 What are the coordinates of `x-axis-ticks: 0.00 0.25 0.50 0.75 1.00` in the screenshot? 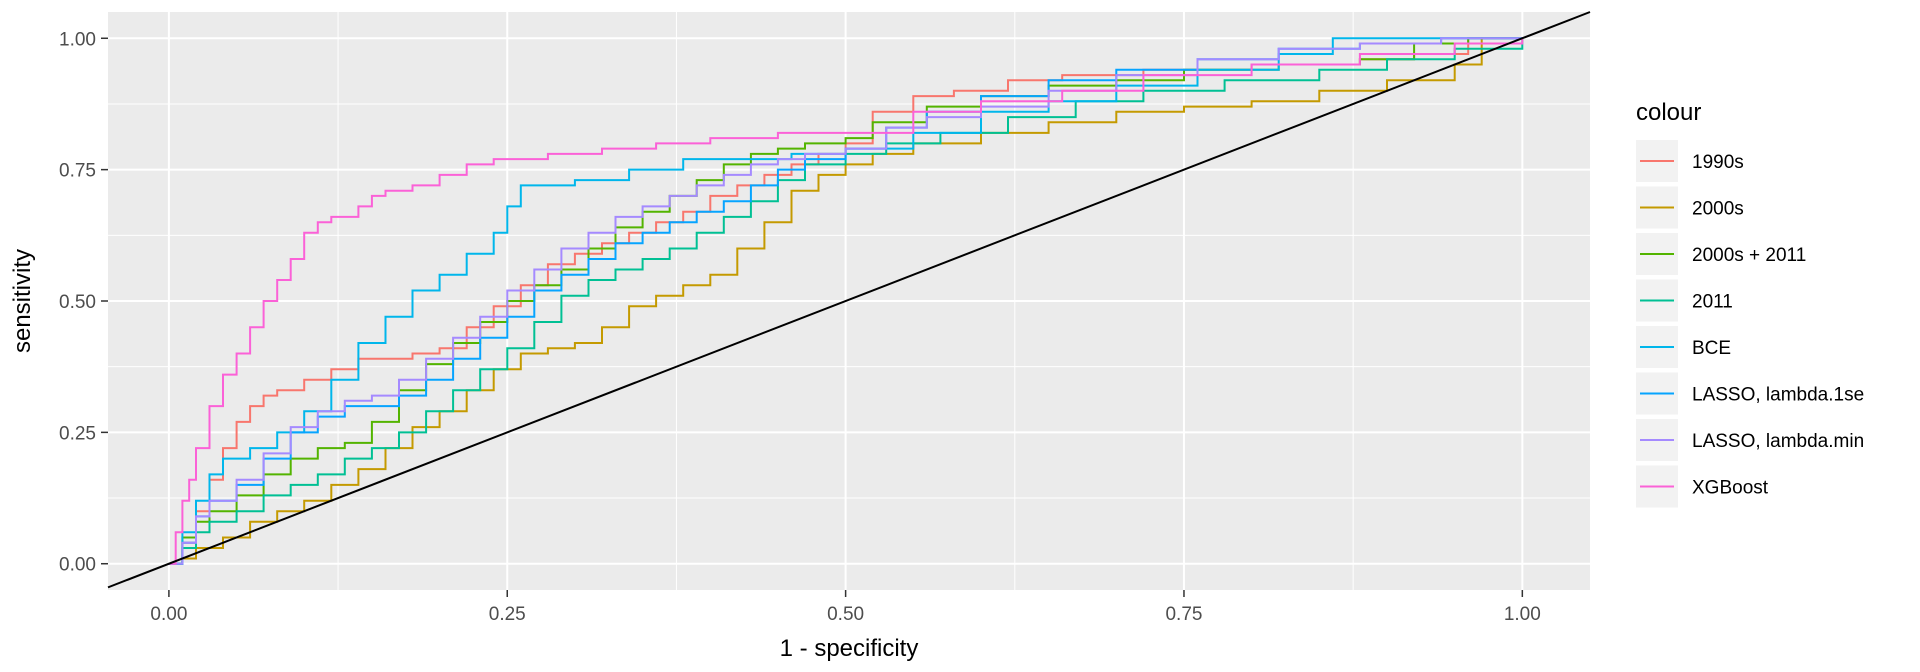 It's located at (845, 607).